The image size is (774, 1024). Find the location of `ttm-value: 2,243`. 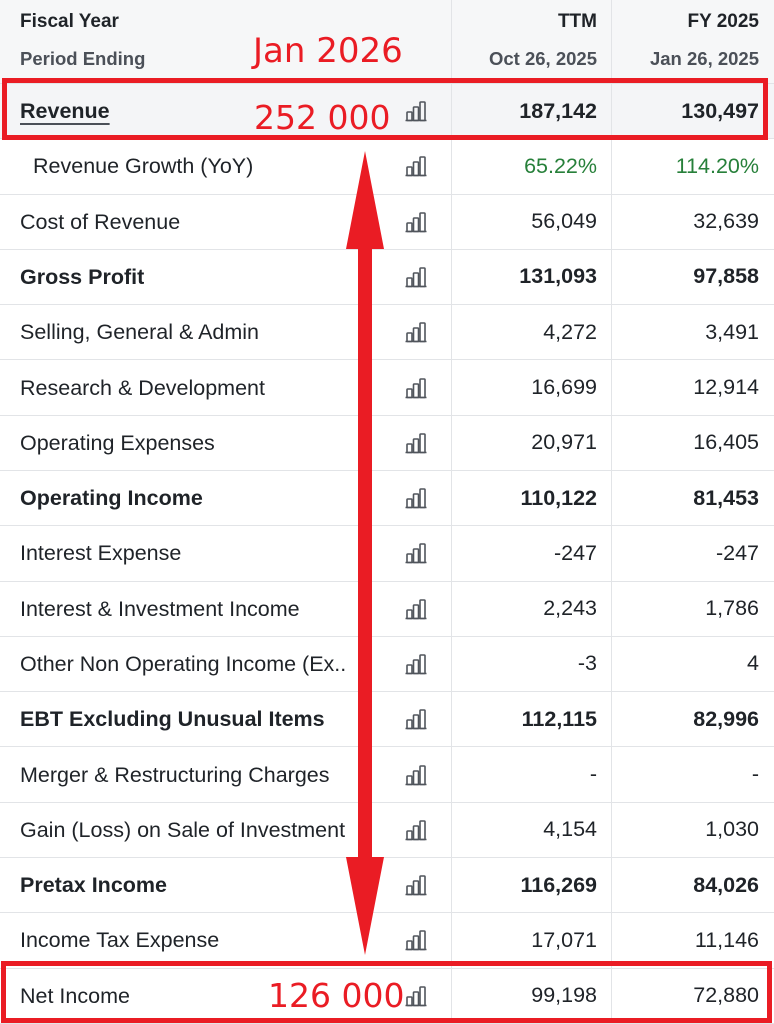

ttm-value: 2,243 is located at coordinates (532, 608).